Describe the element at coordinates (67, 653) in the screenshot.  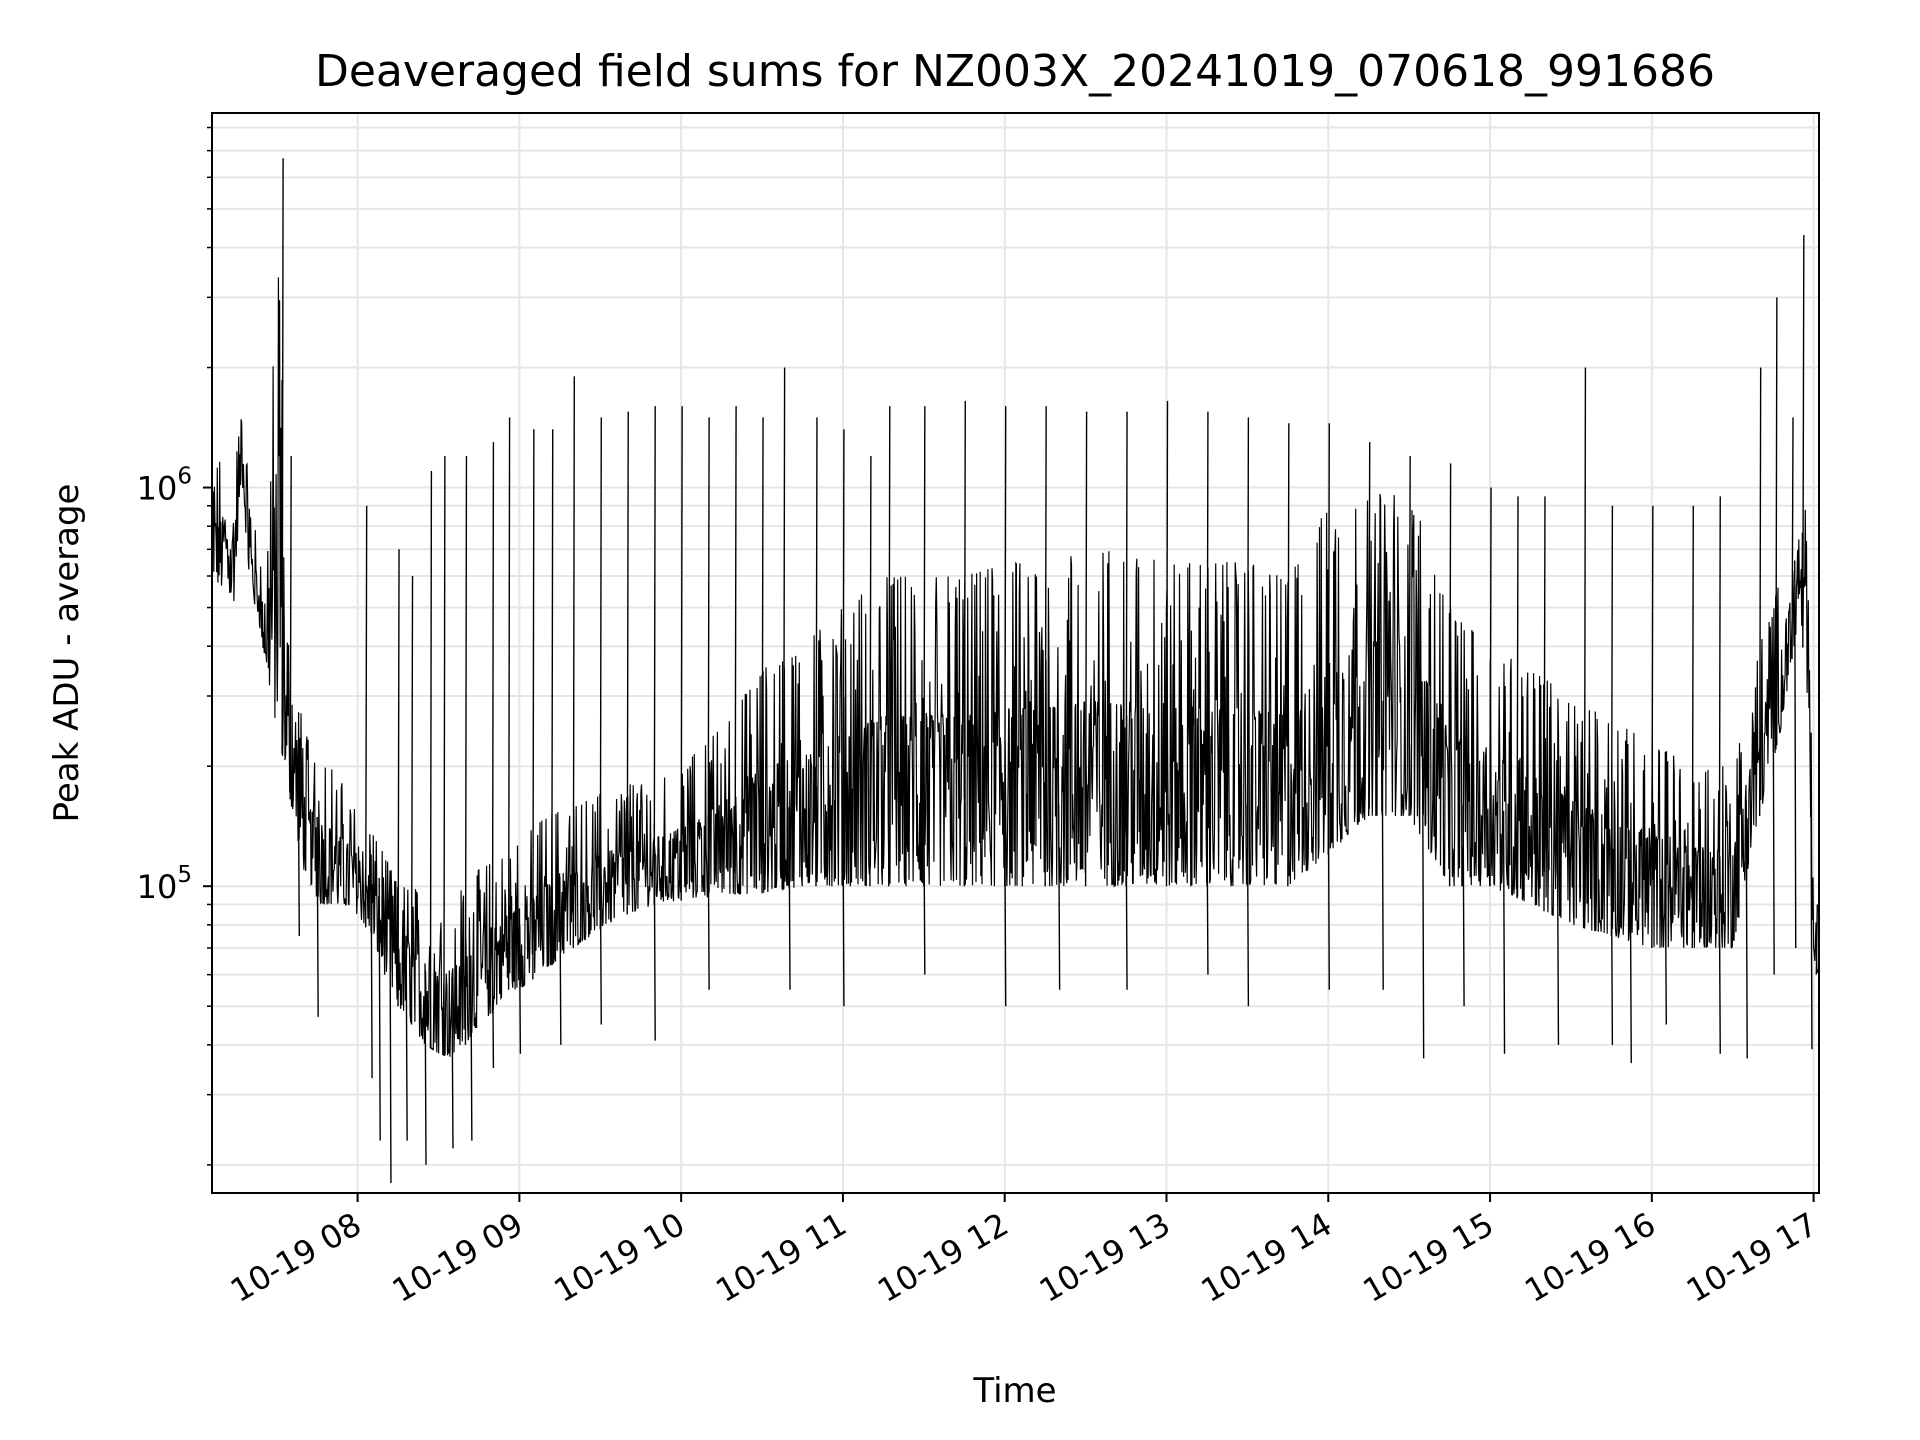
I see `y-axis-label: Peak ADU - average` at that location.